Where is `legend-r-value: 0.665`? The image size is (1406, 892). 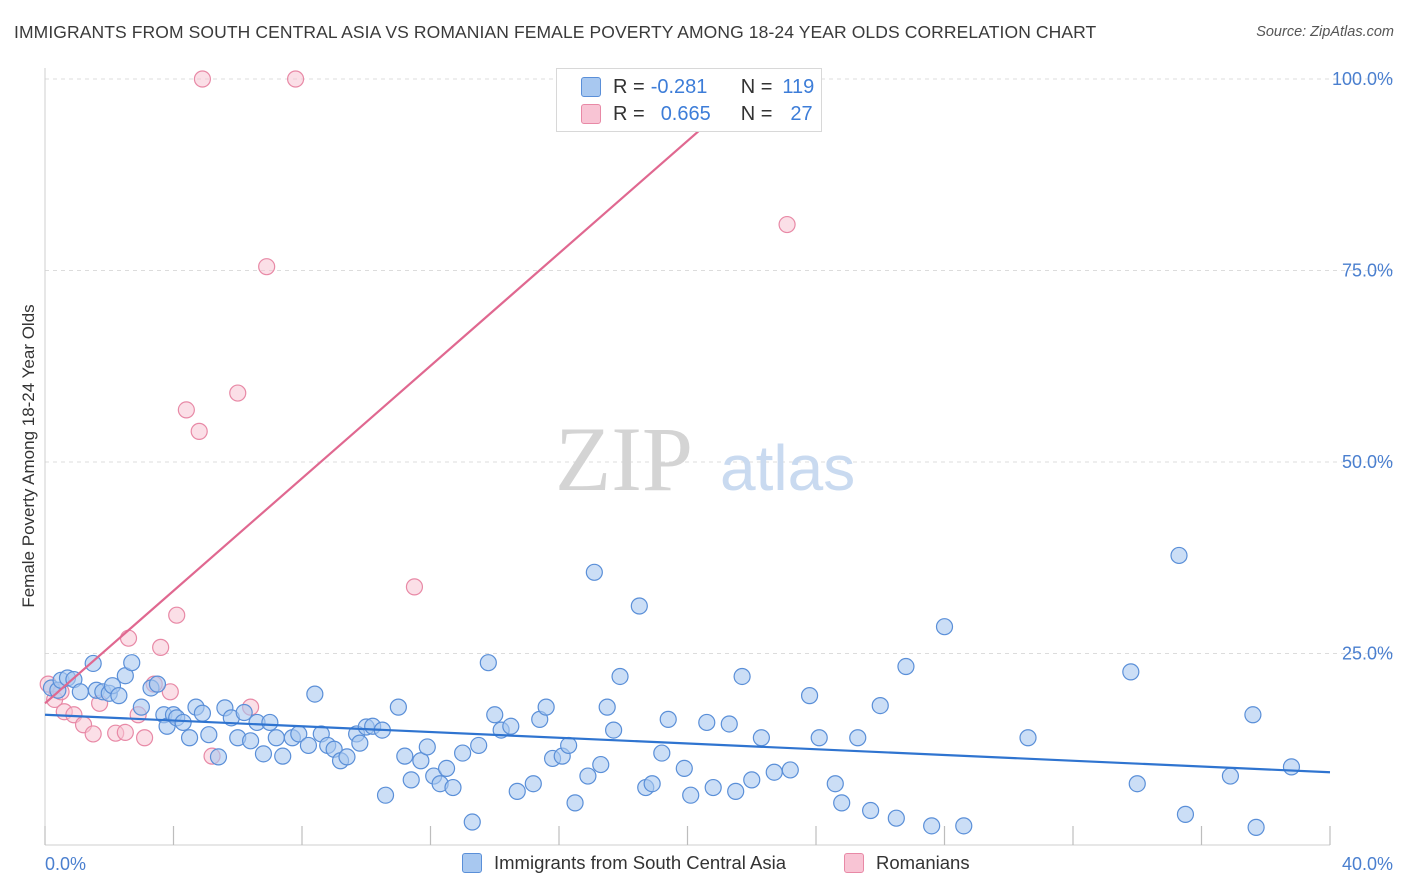
legend-r-value: 0.665 is located at coordinates (685, 113).